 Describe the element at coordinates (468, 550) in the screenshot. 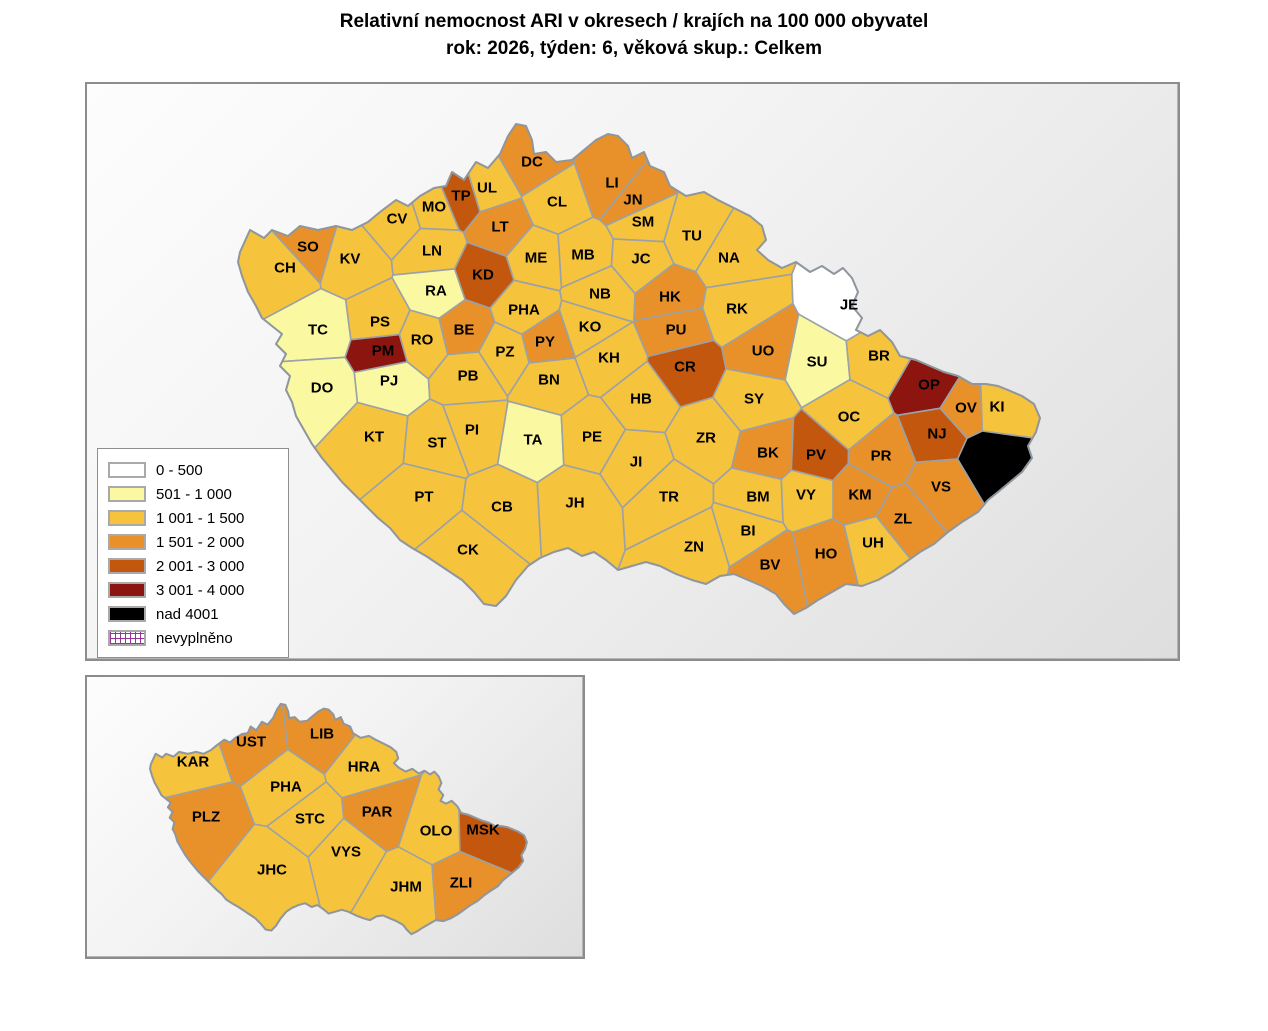

I see `district-label-CK: CK` at that location.